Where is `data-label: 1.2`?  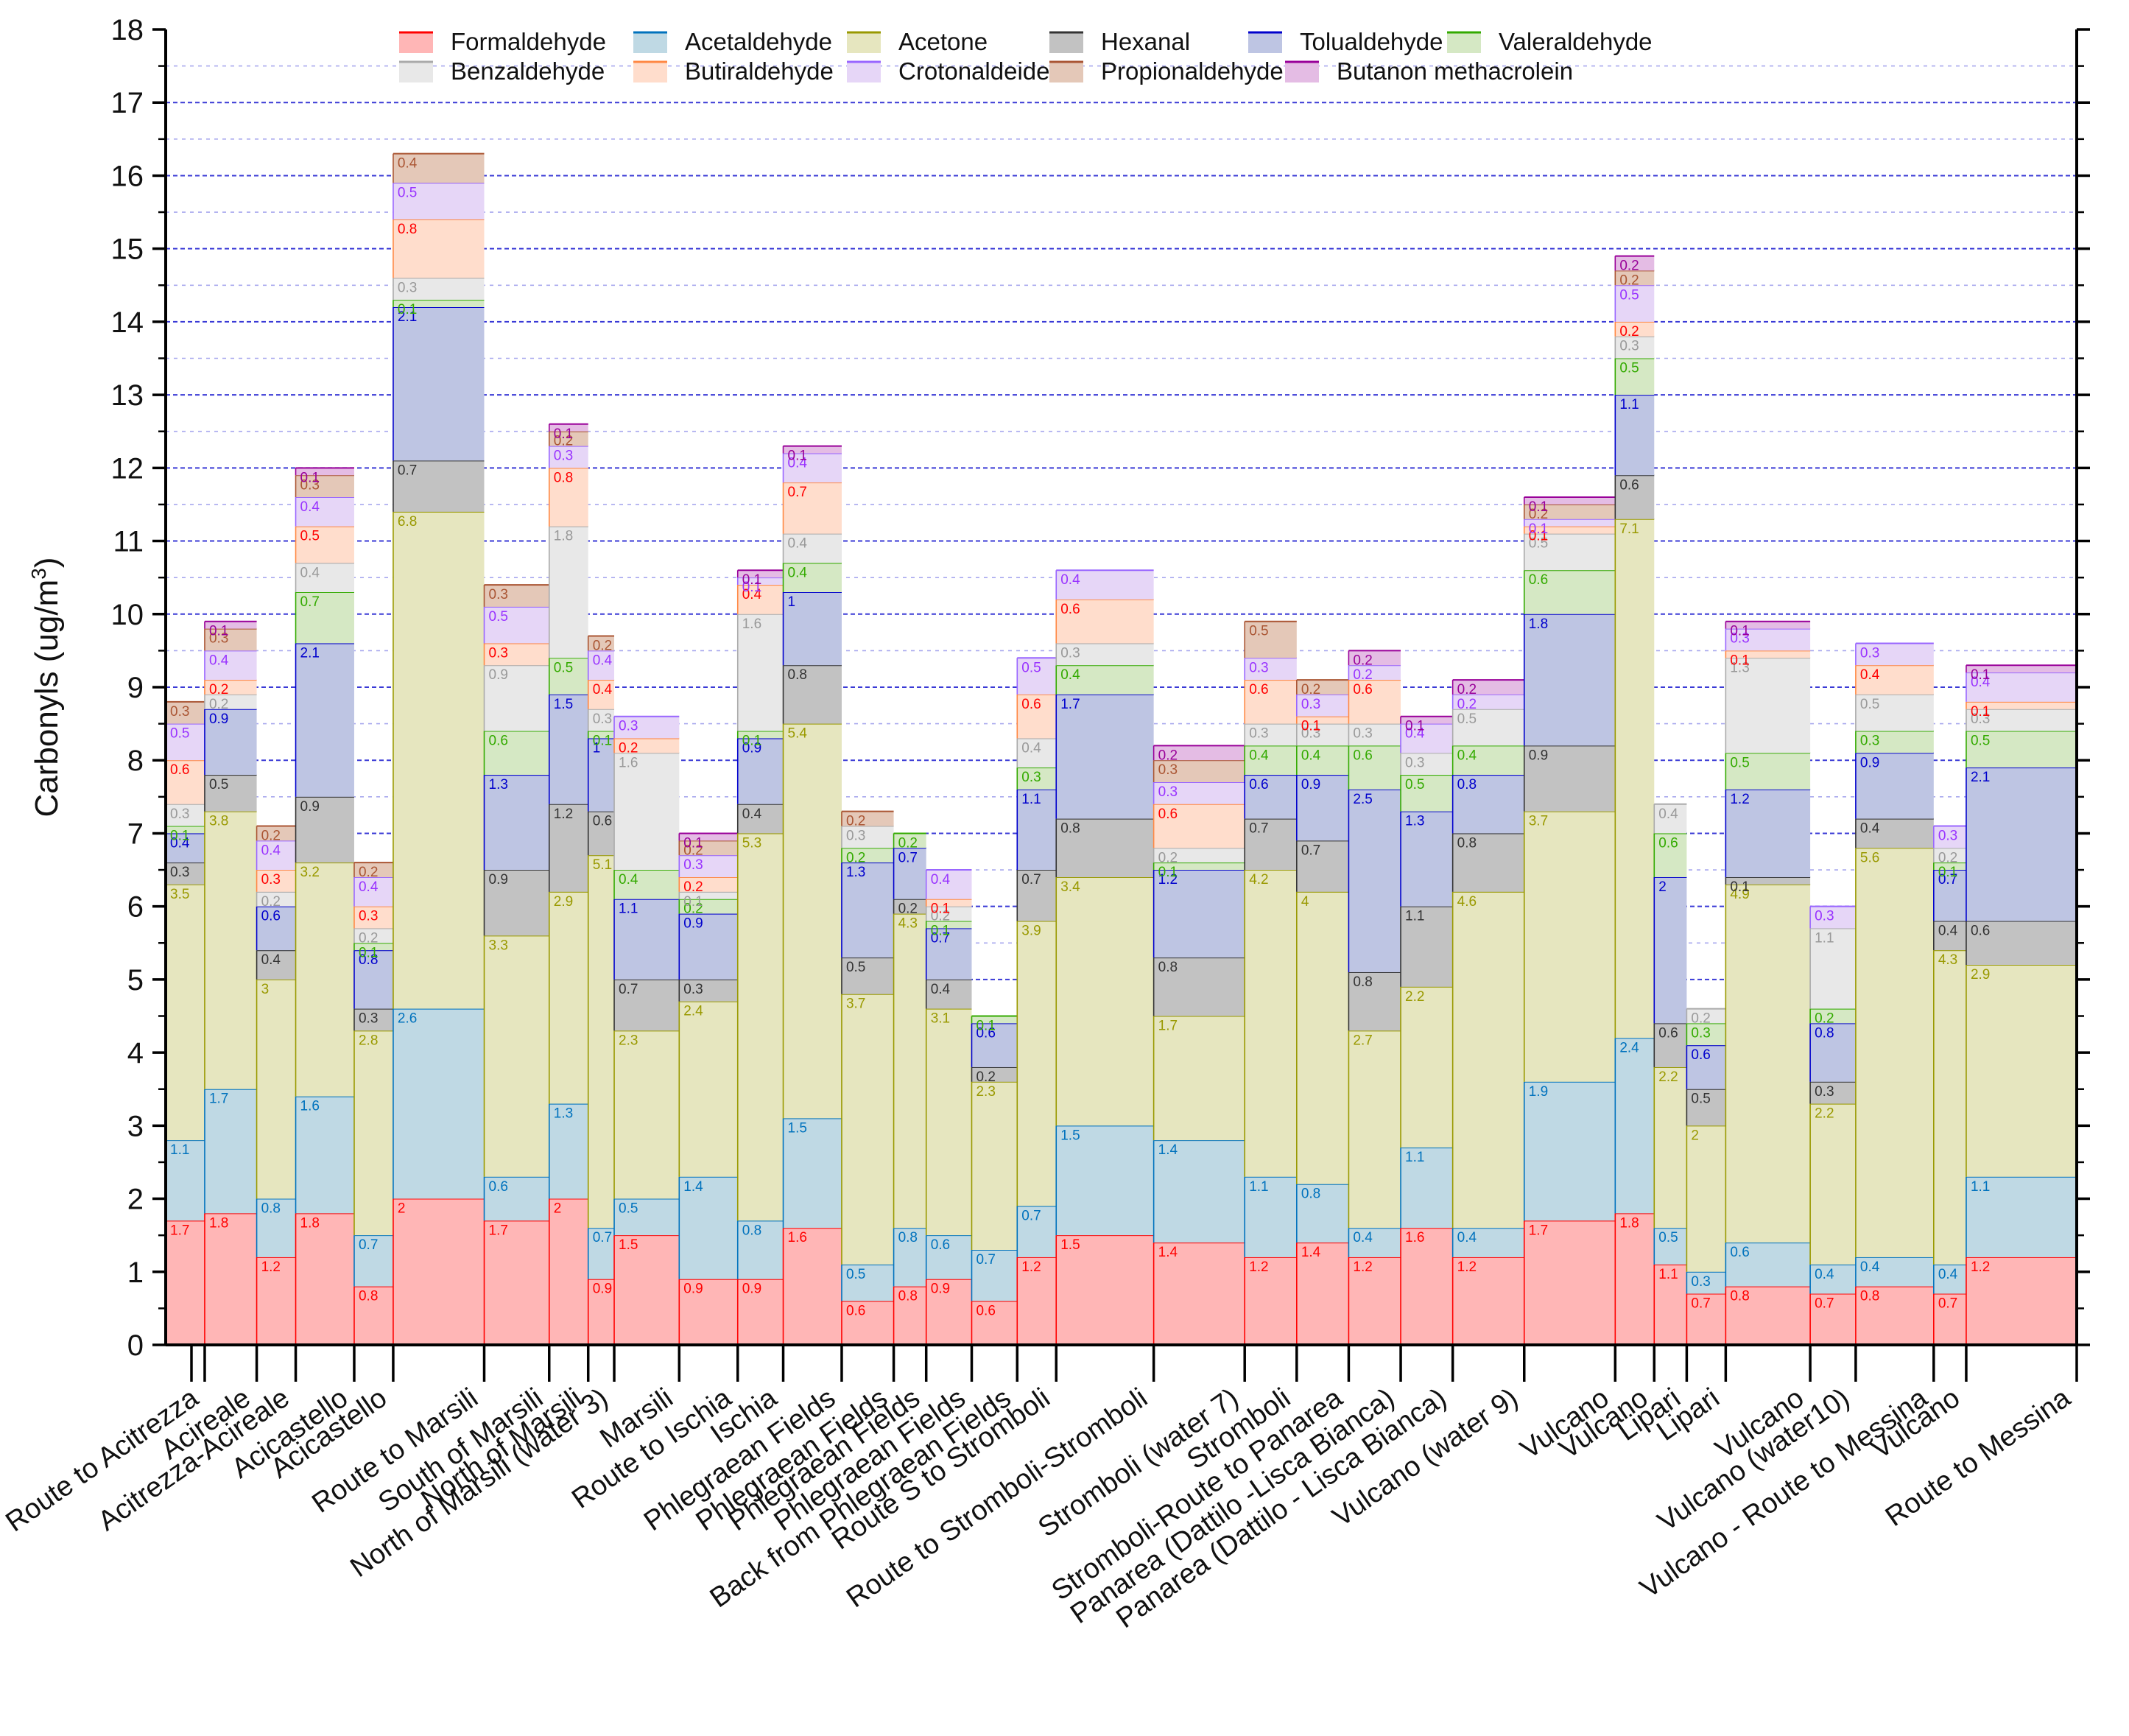
data-label: 1.2 is located at coordinates (1168, 880).